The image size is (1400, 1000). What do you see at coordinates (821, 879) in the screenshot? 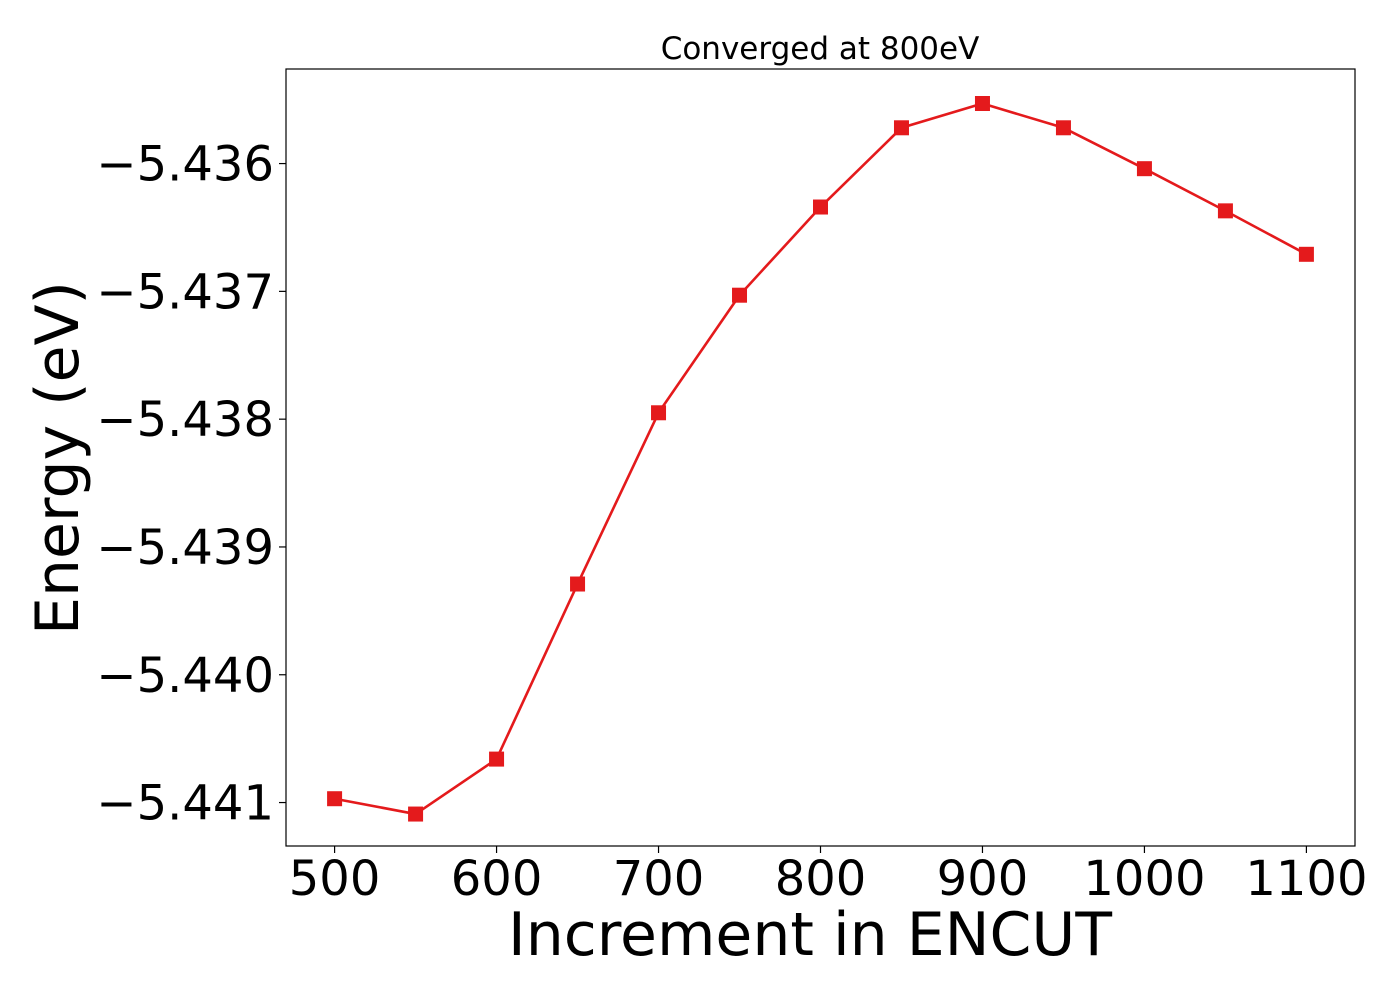
I see `x-tick-label: 800` at bounding box center [821, 879].